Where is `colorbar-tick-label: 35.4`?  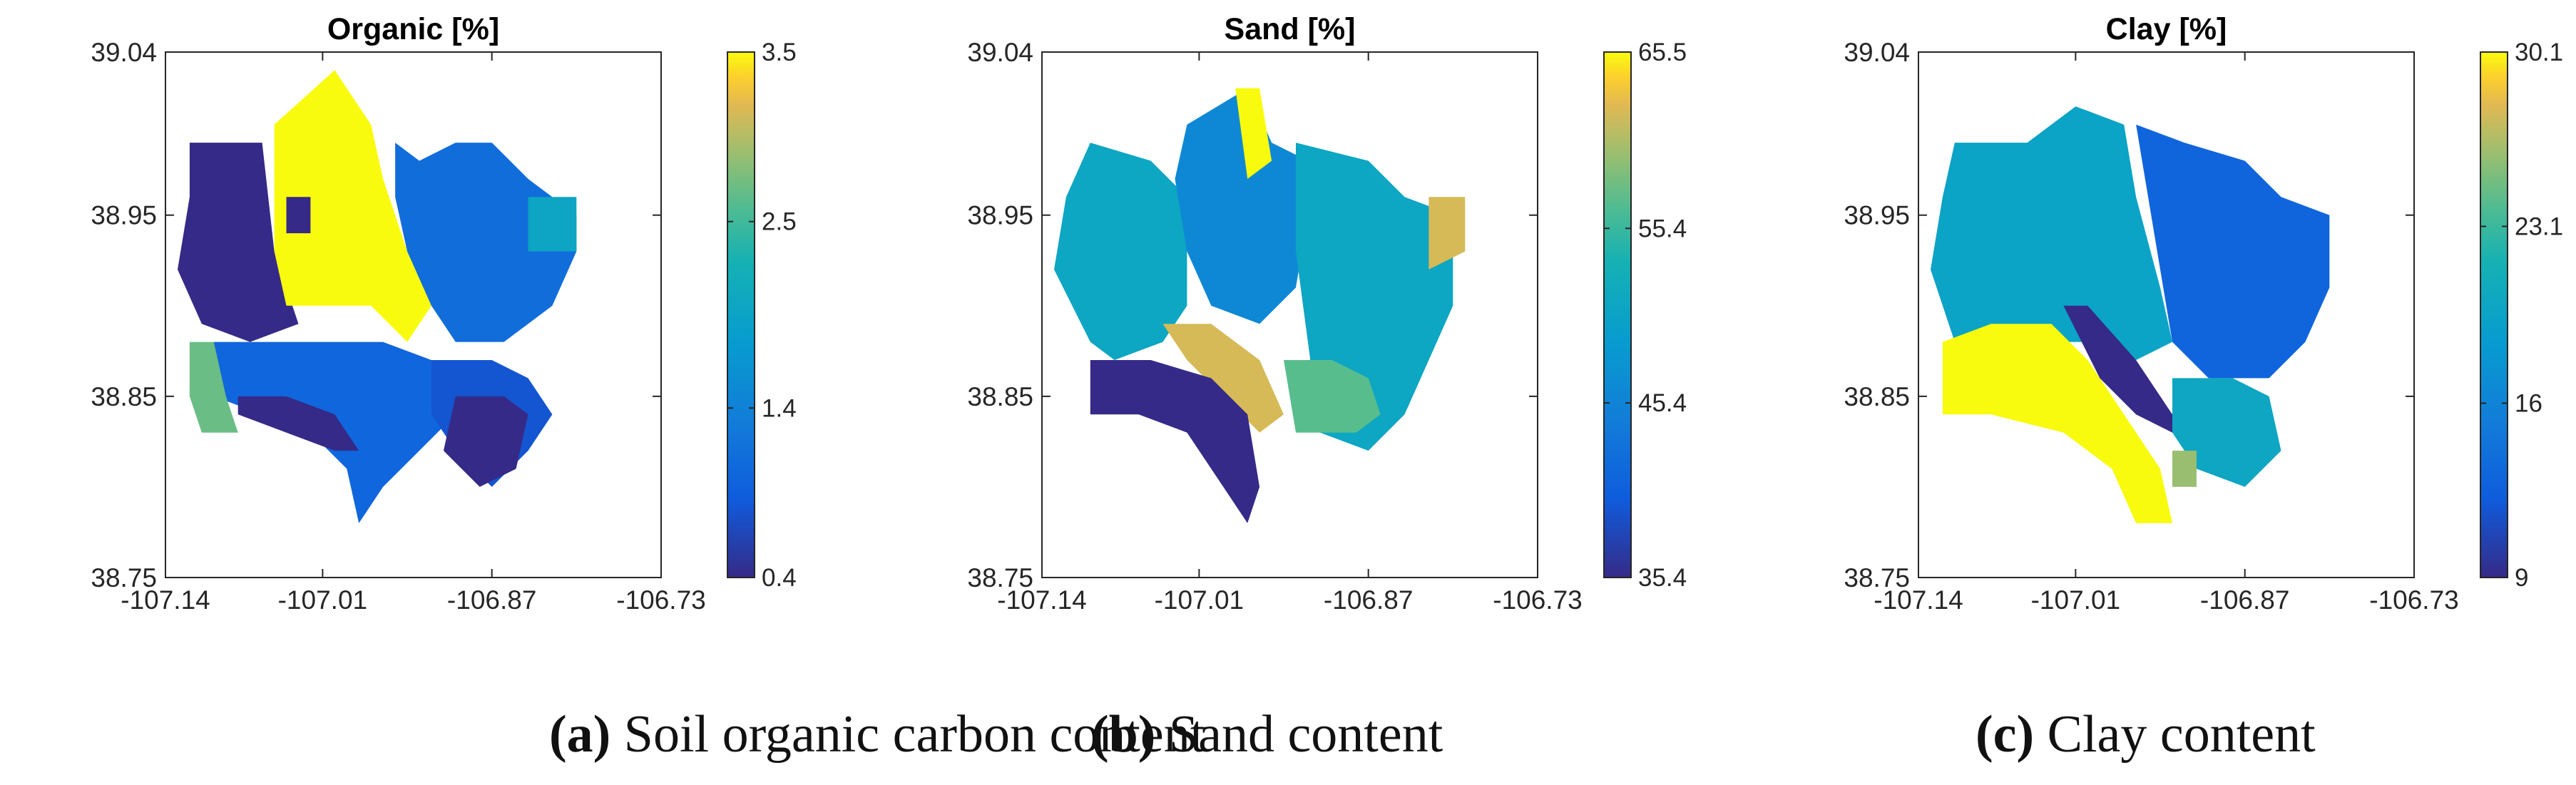
colorbar-tick-label: 35.4 is located at coordinates (1662, 578).